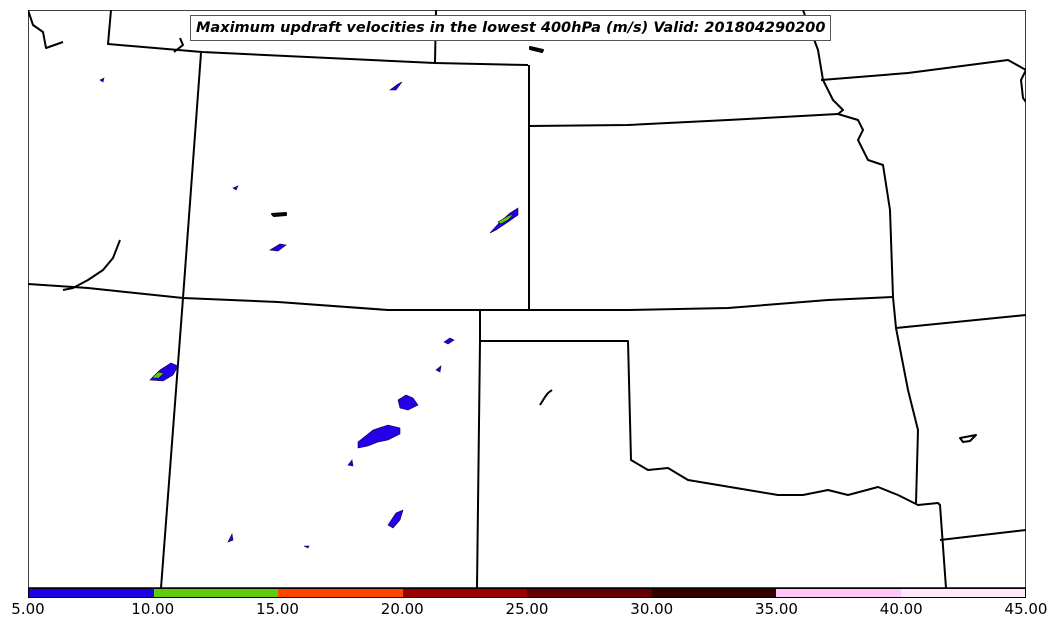  I want to click on colorbar-tick-label: 35.00, so click(776, 609).